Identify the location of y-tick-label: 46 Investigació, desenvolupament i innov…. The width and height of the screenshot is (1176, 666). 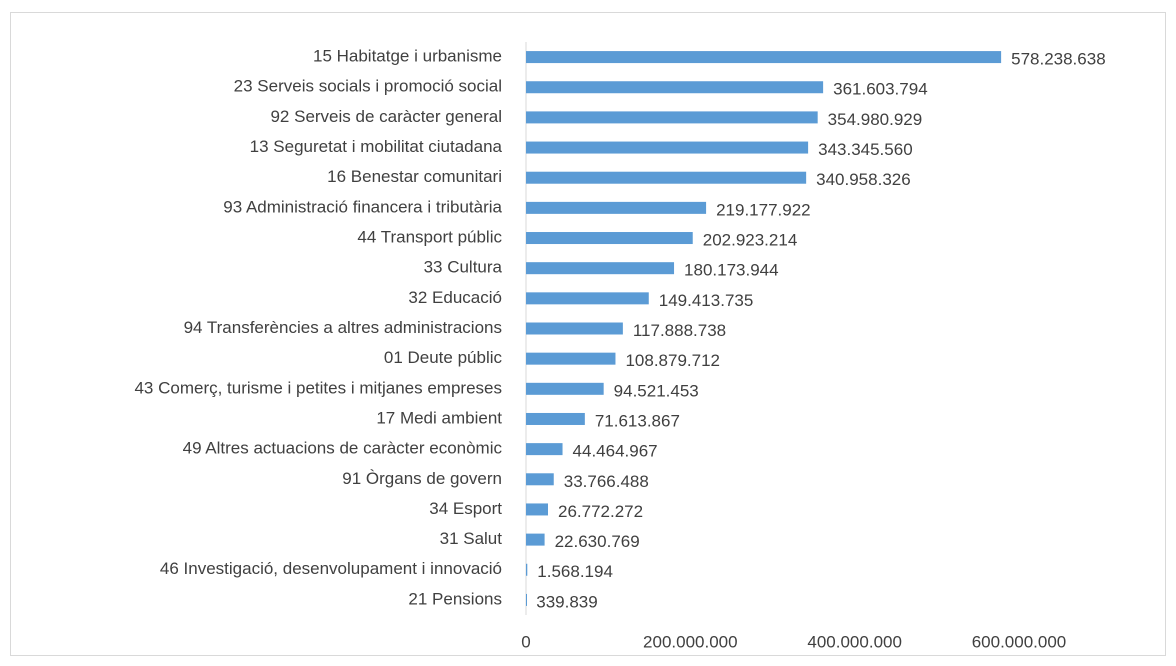
(331, 568).